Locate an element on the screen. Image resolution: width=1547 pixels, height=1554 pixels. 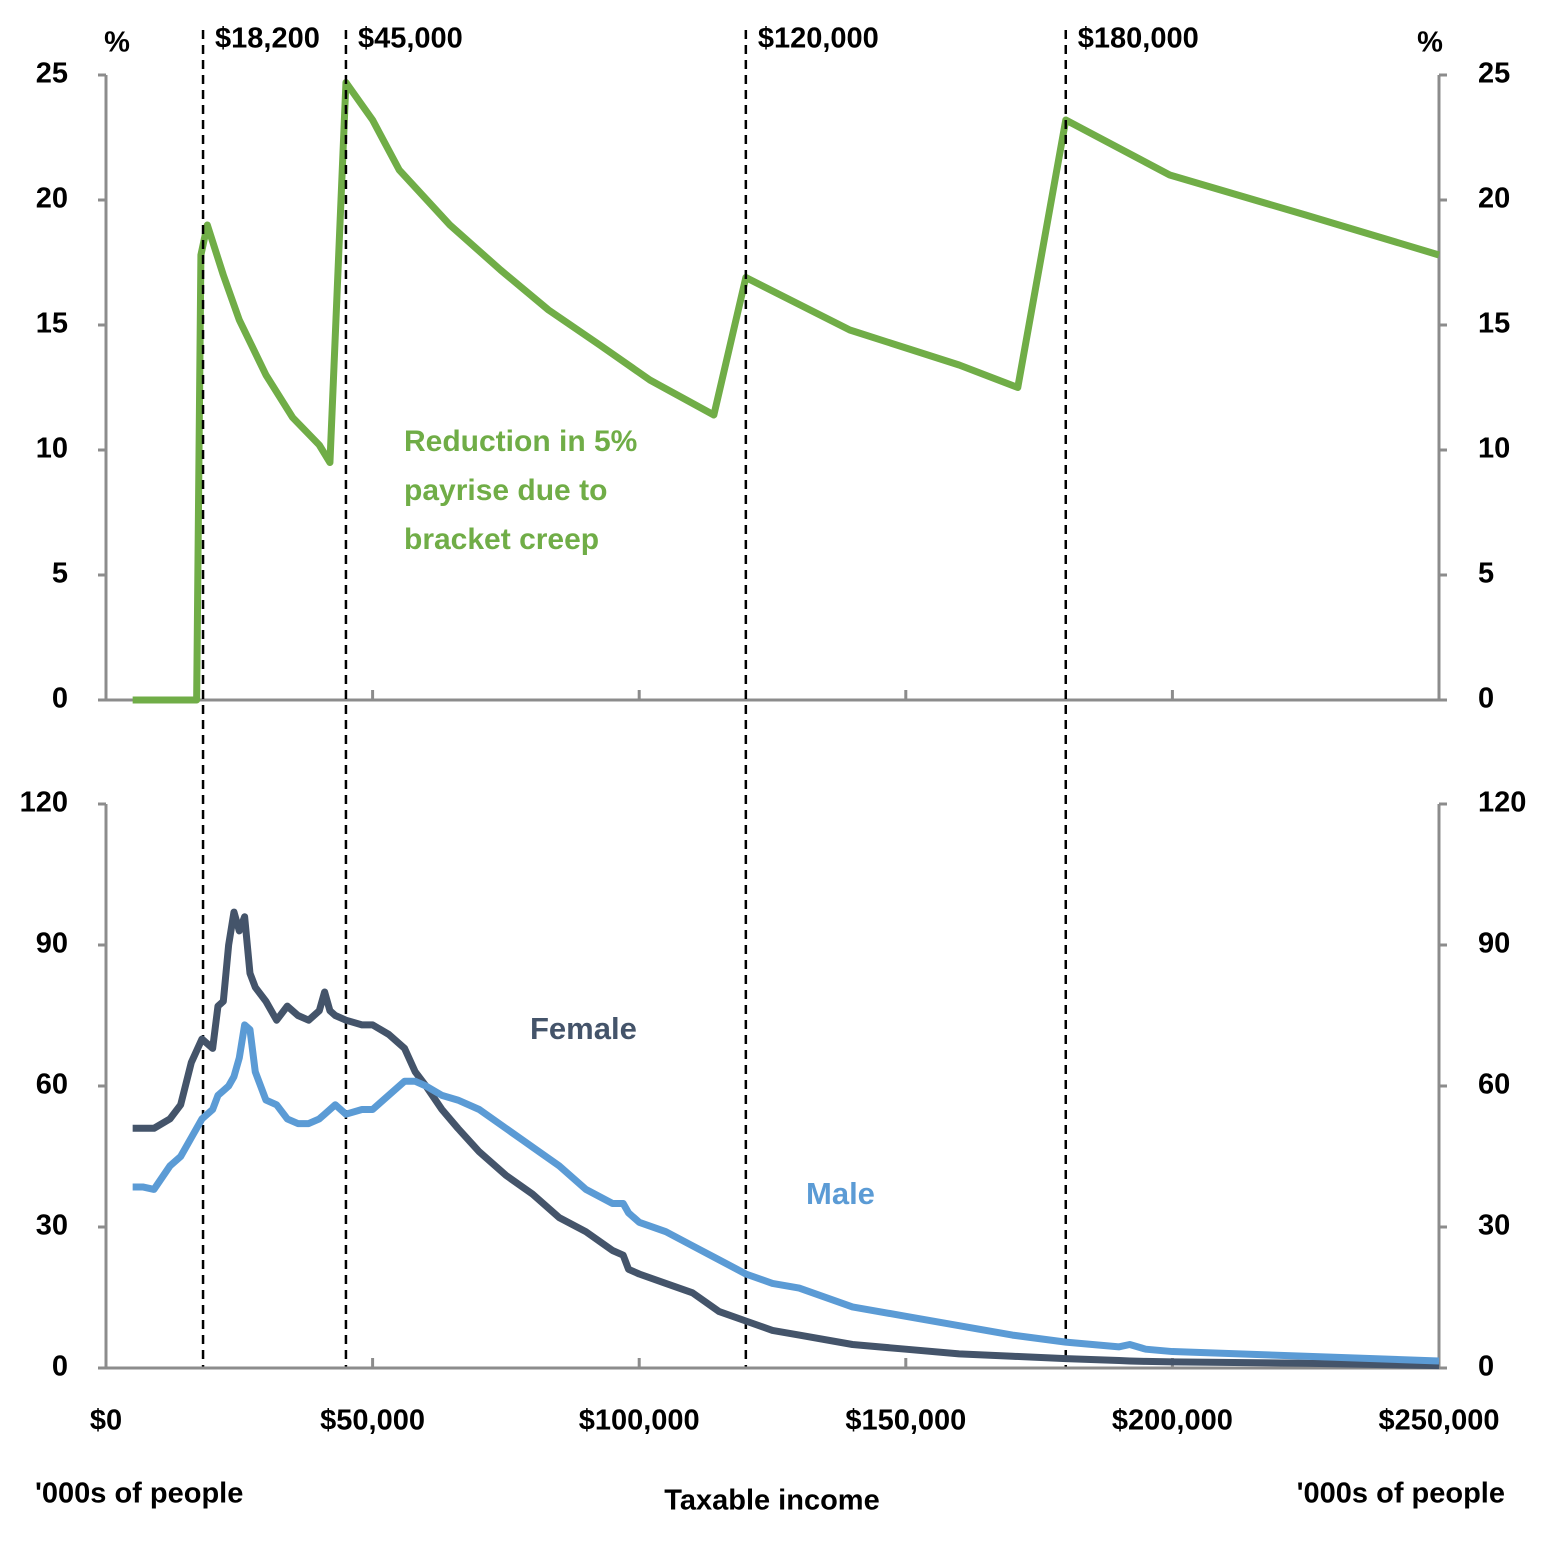
x-tick-label: $0 is located at coordinates (106, 1421).